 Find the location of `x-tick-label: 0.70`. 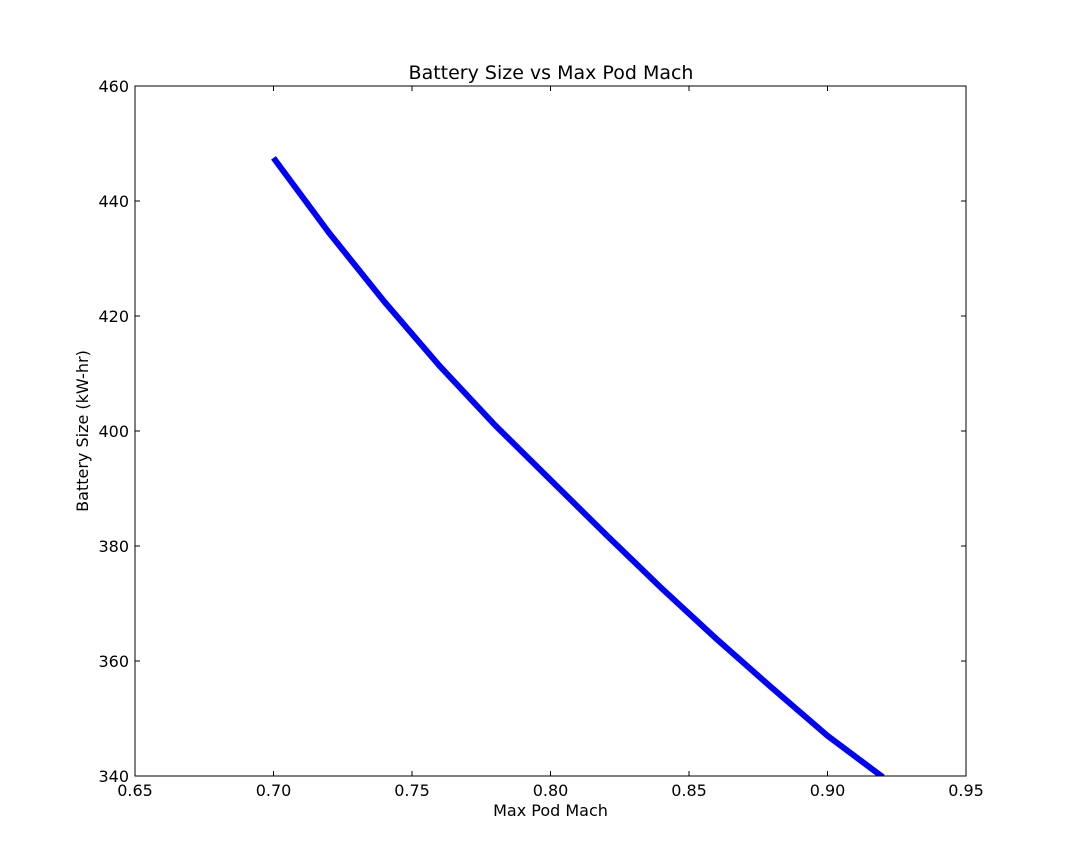

x-tick-label: 0.70 is located at coordinates (274, 790).